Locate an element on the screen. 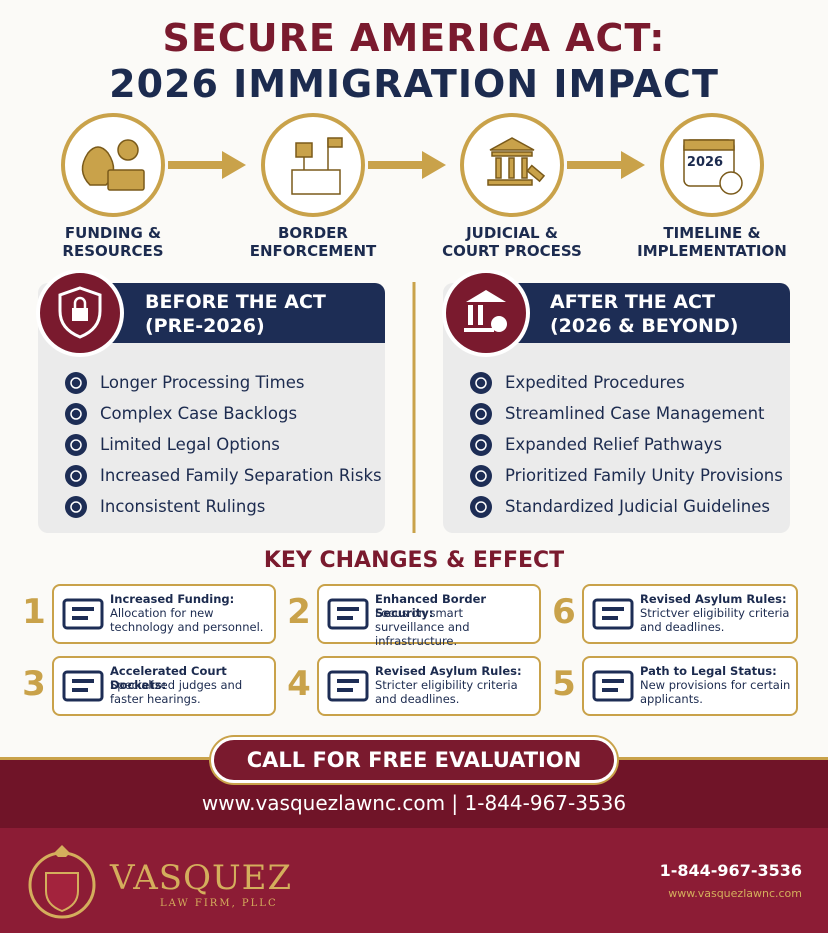 The height and width of the screenshot is (933, 828). footer-phone: 1-844-967-3536 is located at coordinates (730, 870).